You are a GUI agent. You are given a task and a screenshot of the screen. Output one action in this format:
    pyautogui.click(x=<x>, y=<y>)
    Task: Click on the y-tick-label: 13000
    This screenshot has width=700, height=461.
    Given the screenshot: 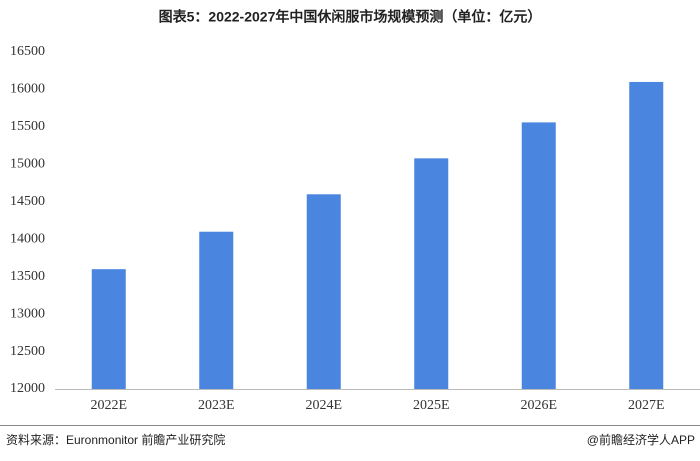 What is the action you would take?
    pyautogui.click(x=27, y=313)
    